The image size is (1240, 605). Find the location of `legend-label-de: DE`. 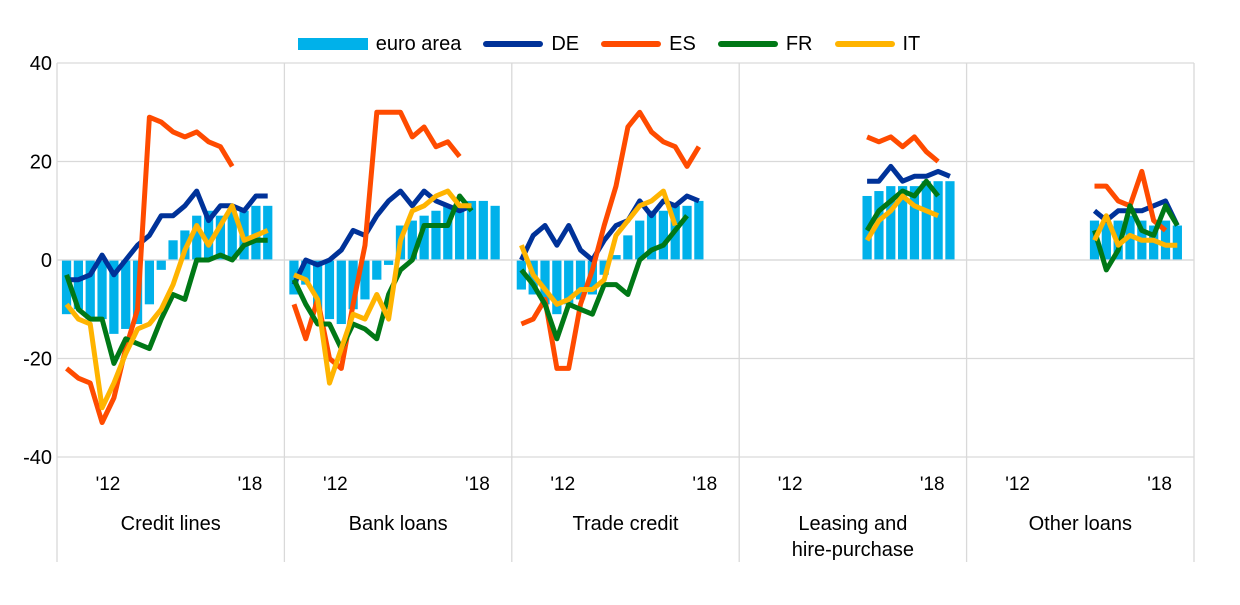

legend-label-de: DE is located at coordinates (565, 43).